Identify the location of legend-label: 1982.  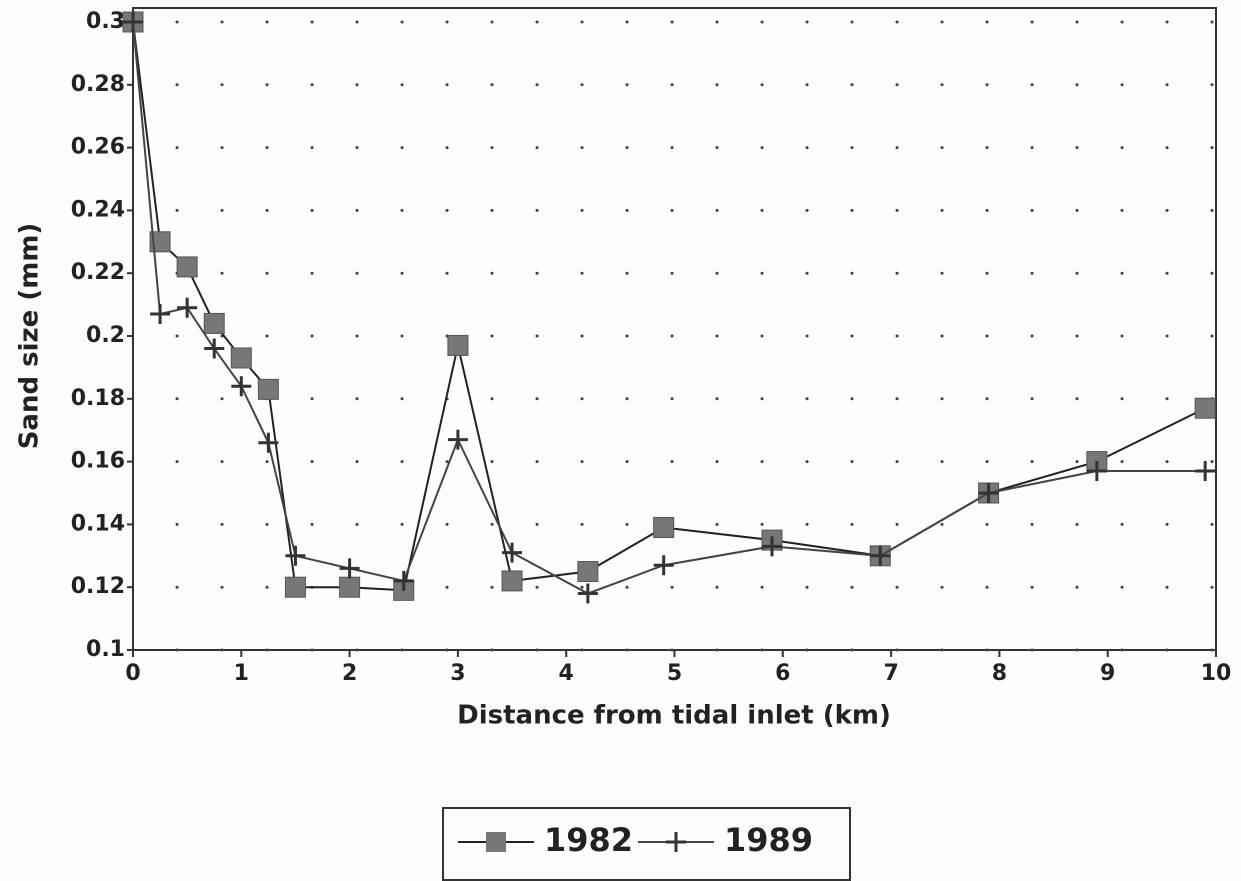
(588, 840).